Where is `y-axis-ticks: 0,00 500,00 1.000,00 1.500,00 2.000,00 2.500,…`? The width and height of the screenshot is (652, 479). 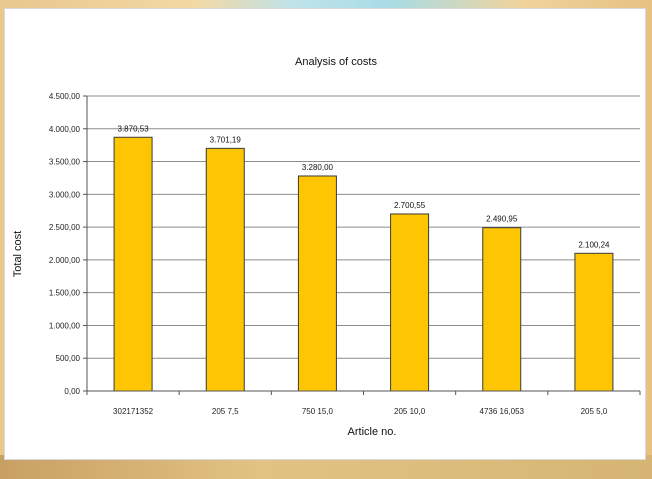
y-axis-ticks: 0,00 500,00 1.000,00 1.500,00 2.000,00 2.500,… is located at coordinates (68, 244).